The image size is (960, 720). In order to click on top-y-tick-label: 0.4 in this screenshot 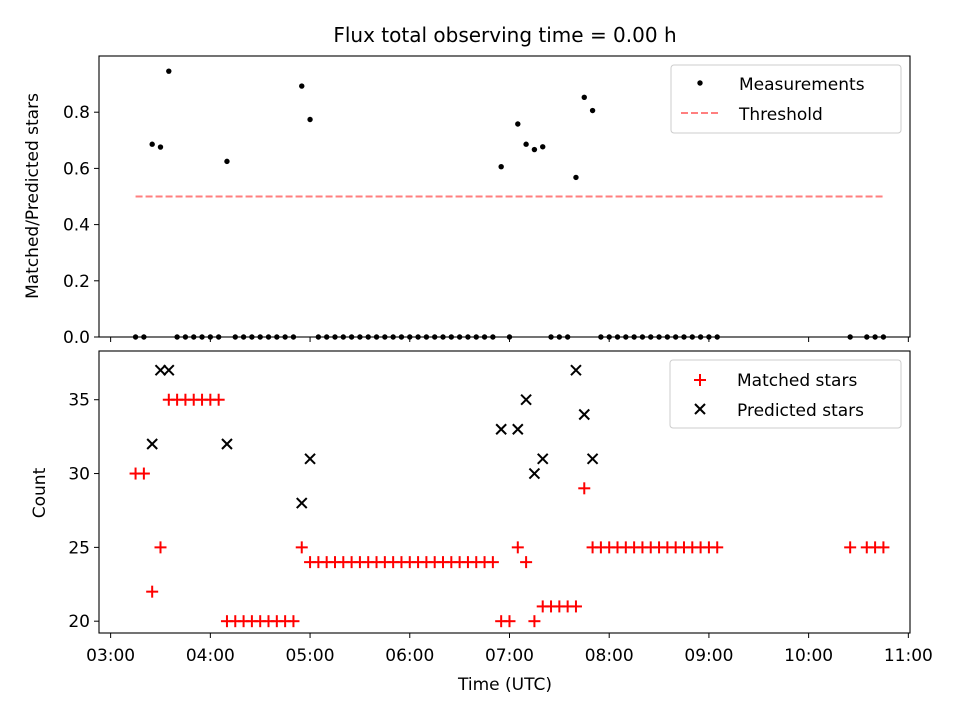, I will do `click(76, 226)`.